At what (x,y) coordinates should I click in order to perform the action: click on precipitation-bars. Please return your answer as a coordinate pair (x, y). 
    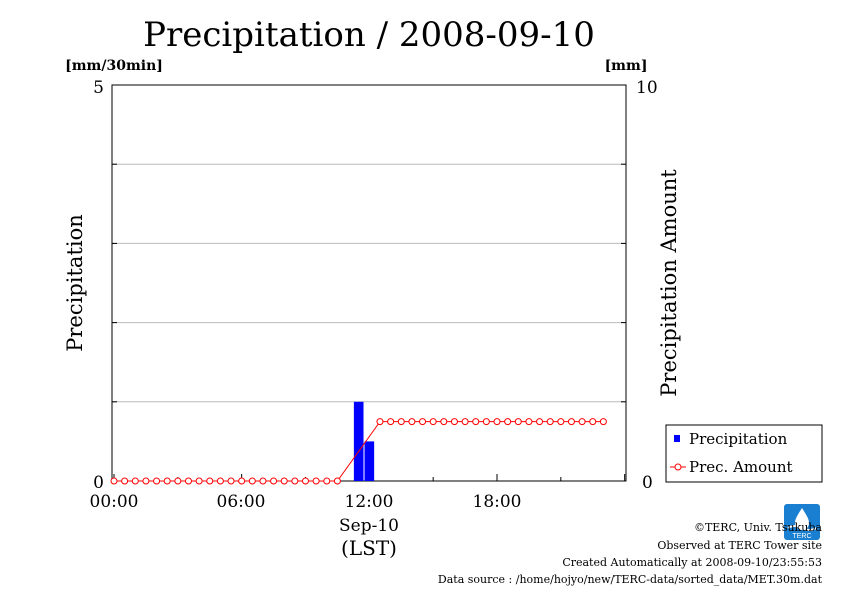
    Looking at the image, I should click on (364, 441).